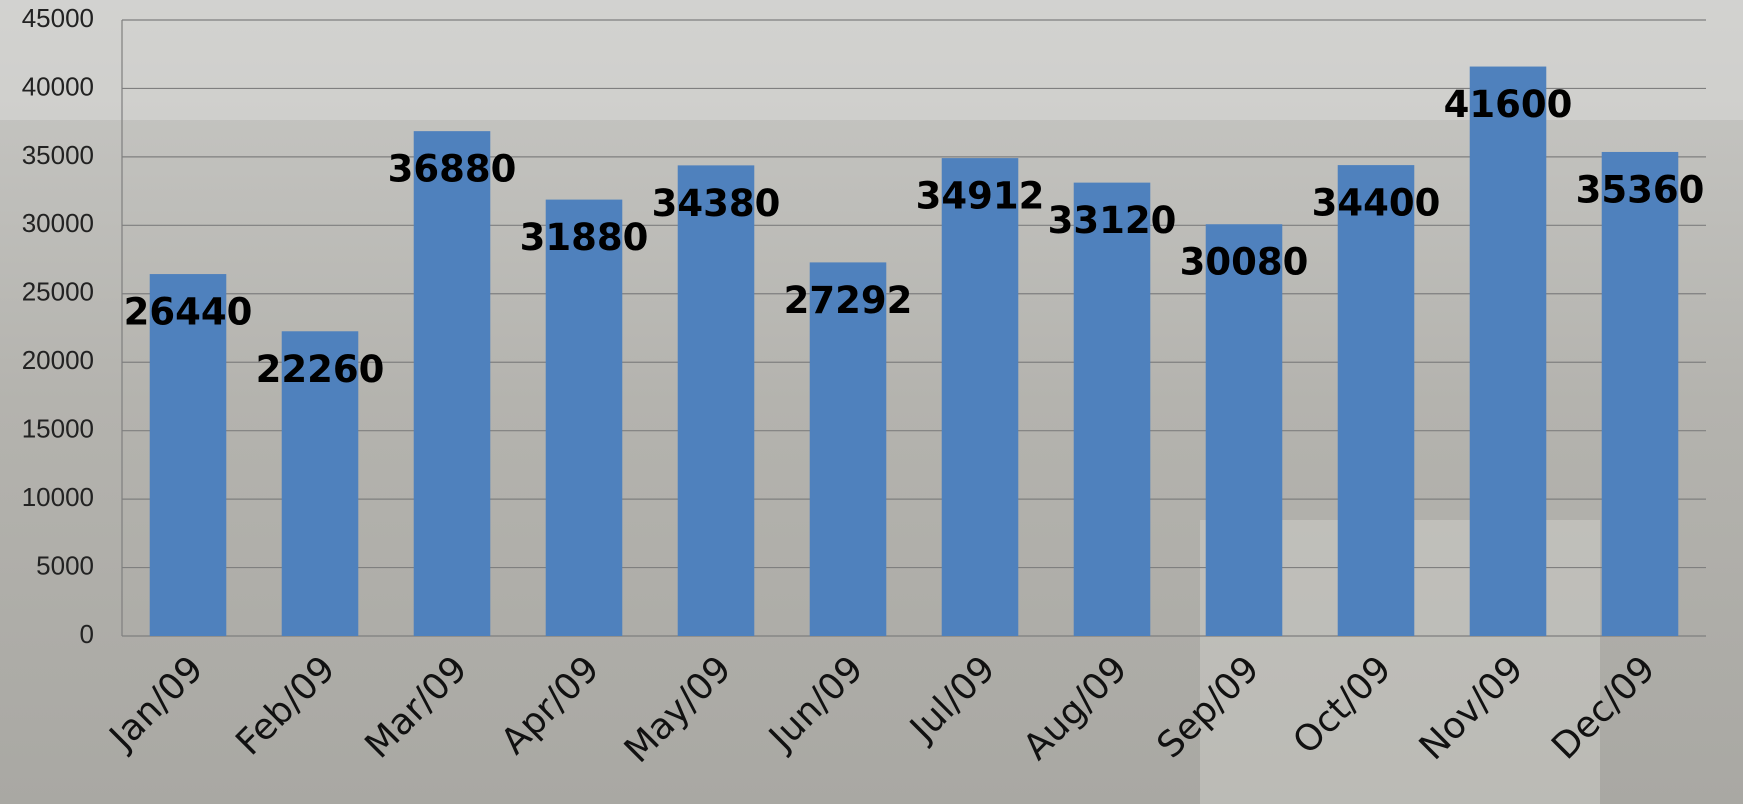  Describe the element at coordinates (58, 497) in the screenshot. I see `y-tick-label: 10000` at that location.